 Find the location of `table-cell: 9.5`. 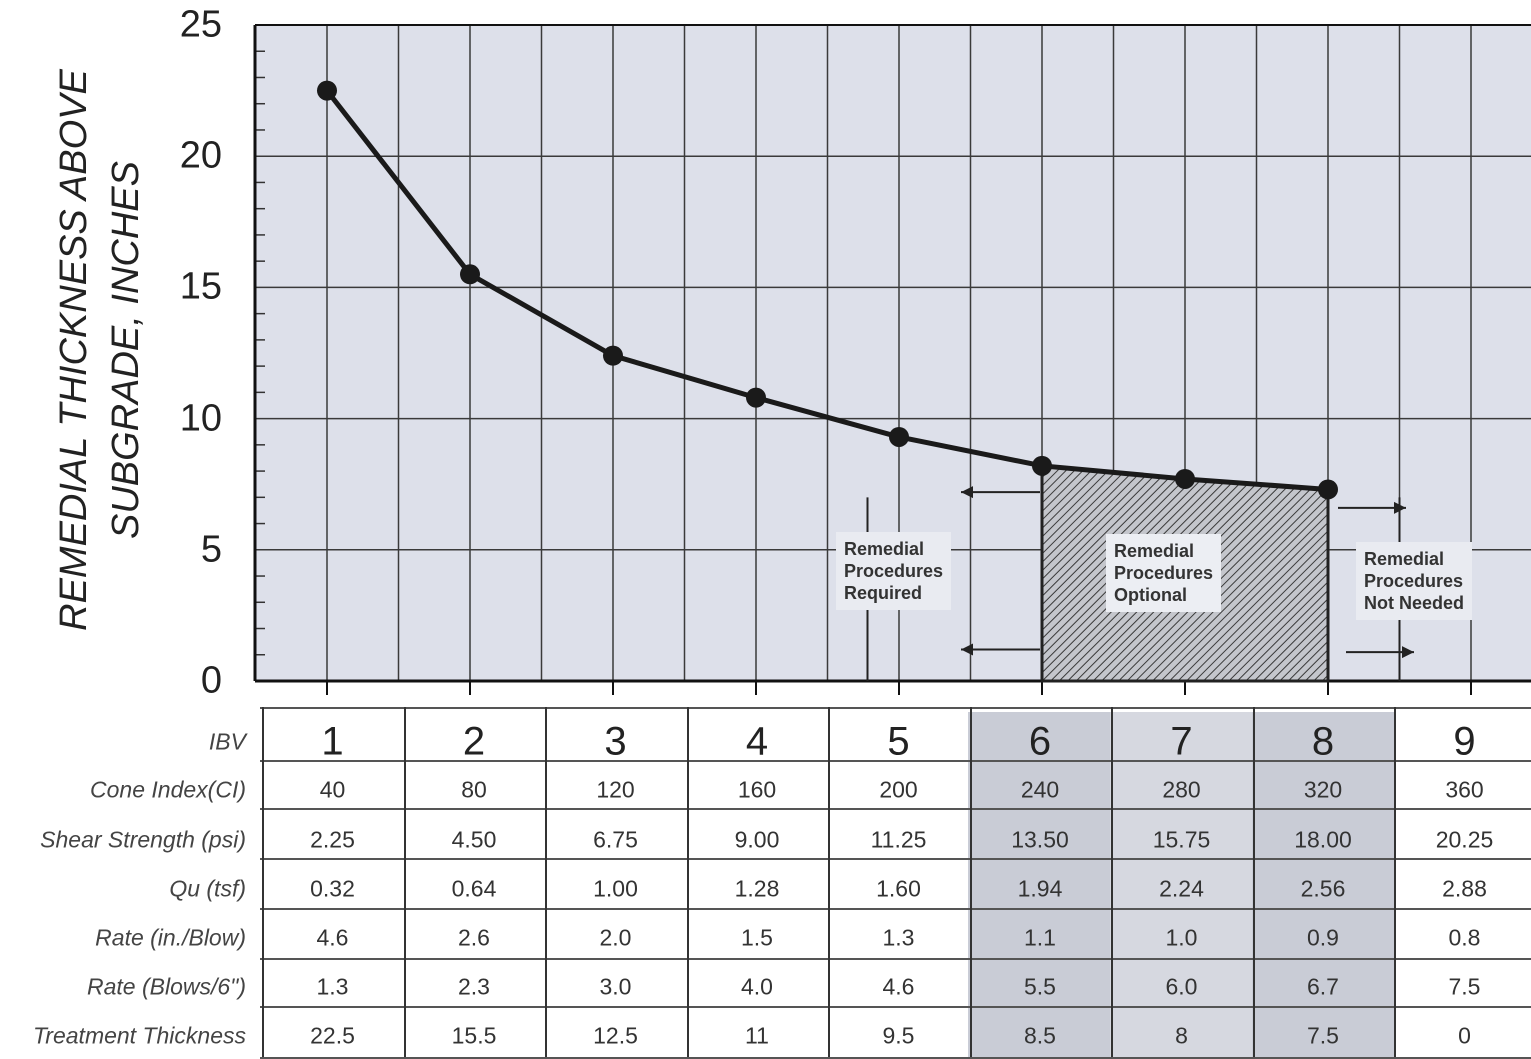

table-cell: 9.5 is located at coordinates (898, 1035).